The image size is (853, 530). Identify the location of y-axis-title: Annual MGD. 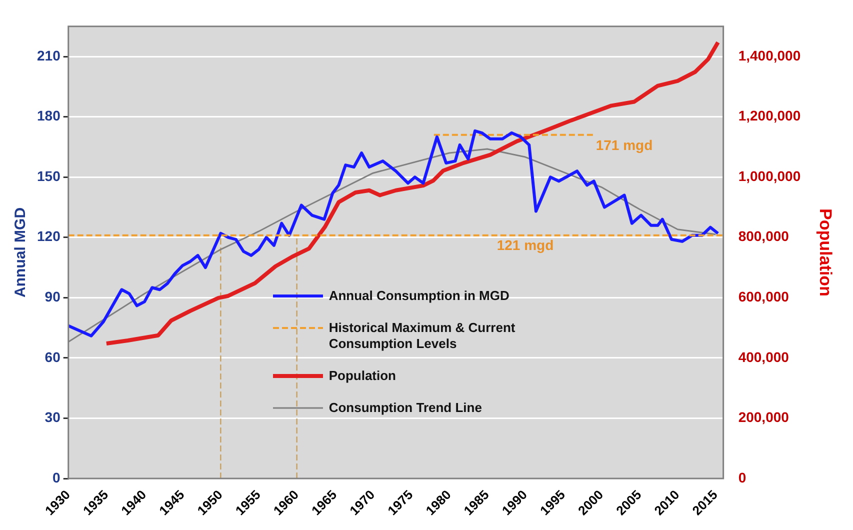
(21, 252).